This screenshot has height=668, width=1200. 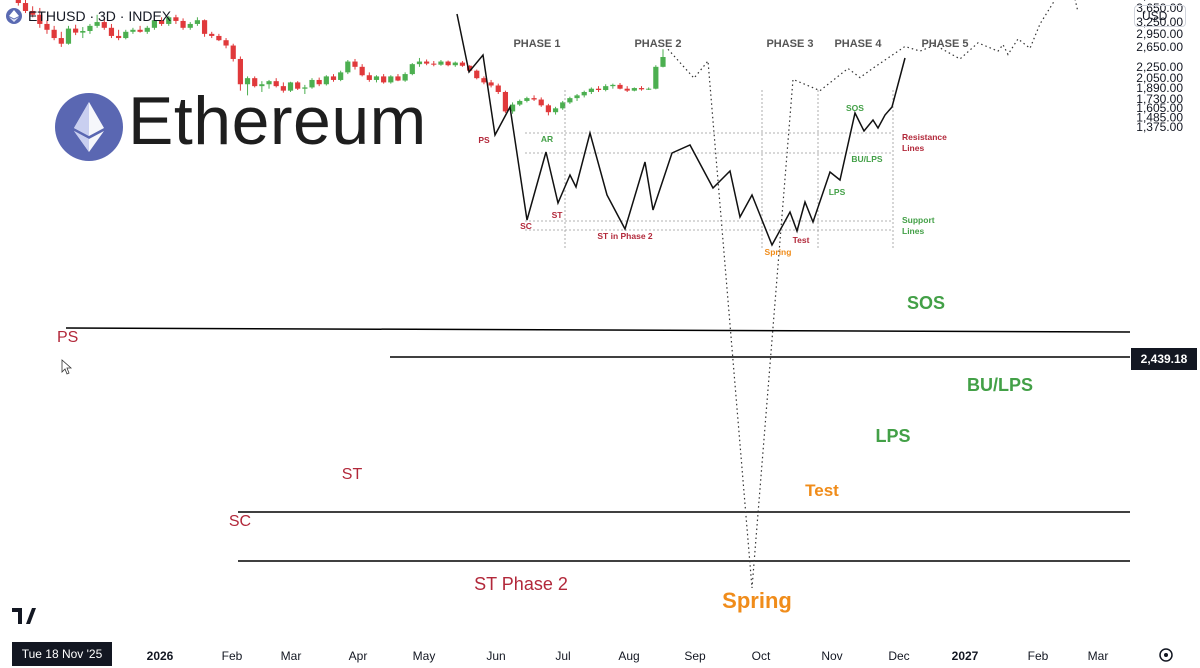 What do you see at coordinates (898, 656) in the screenshot?
I see `x-tick-label: Dec` at bounding box center [898, 656].